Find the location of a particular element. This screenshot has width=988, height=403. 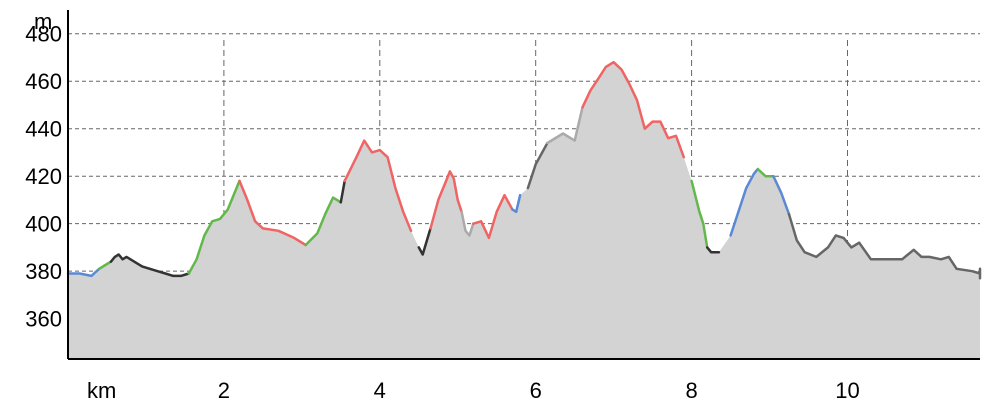

y-tick-label-460: 460 is located at coordinates (43, 81).